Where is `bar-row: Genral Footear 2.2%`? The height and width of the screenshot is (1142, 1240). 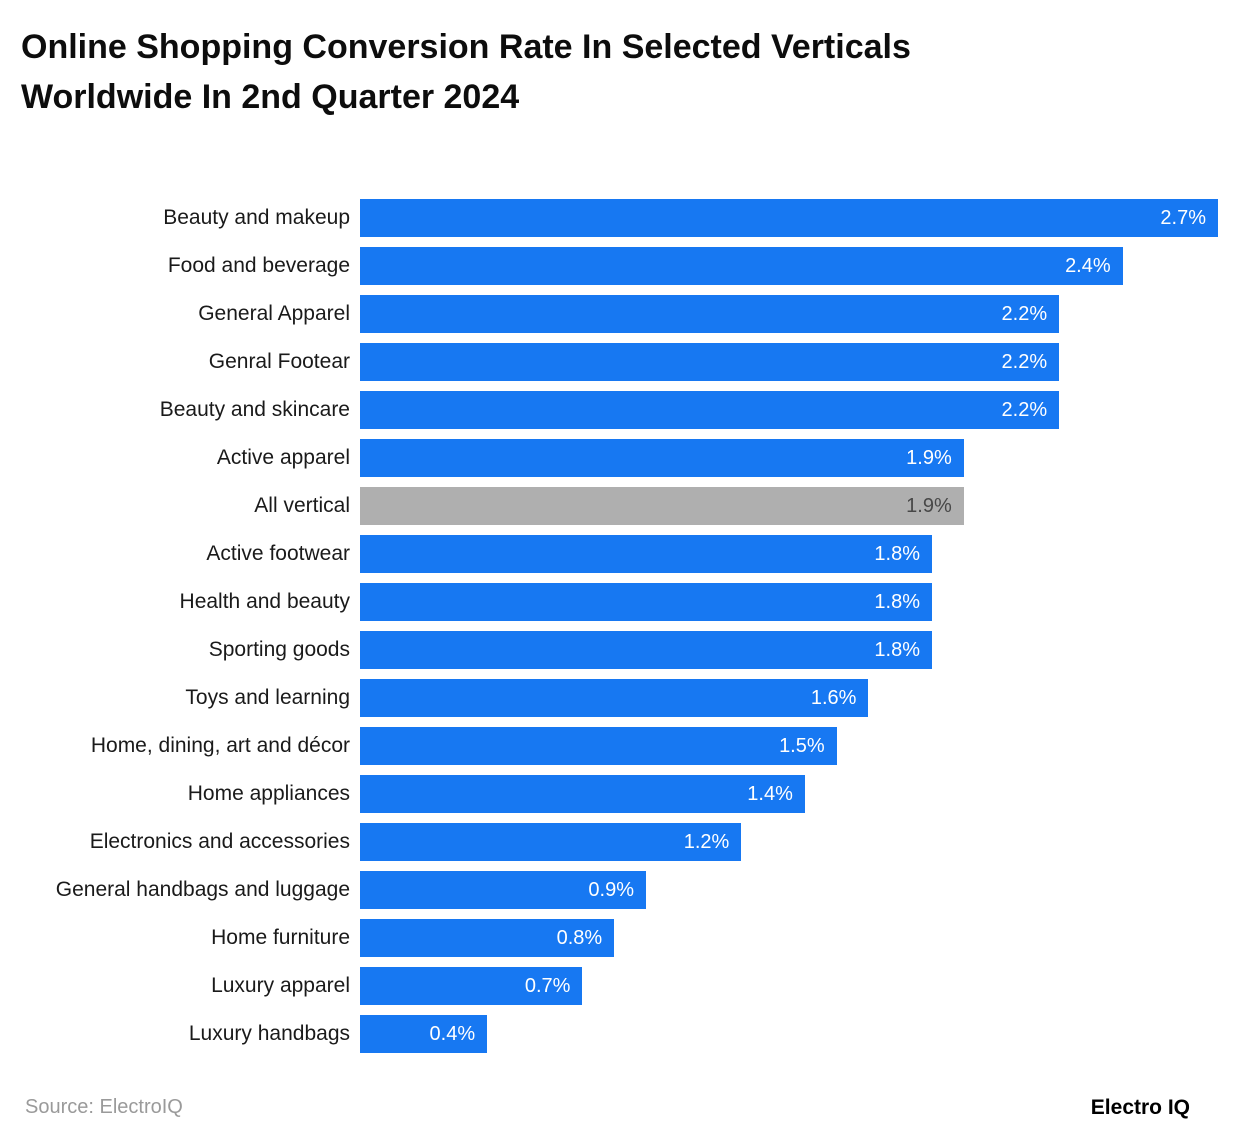 bar-row: Genral Footear 2.2% is located at coordinates (620, 362).